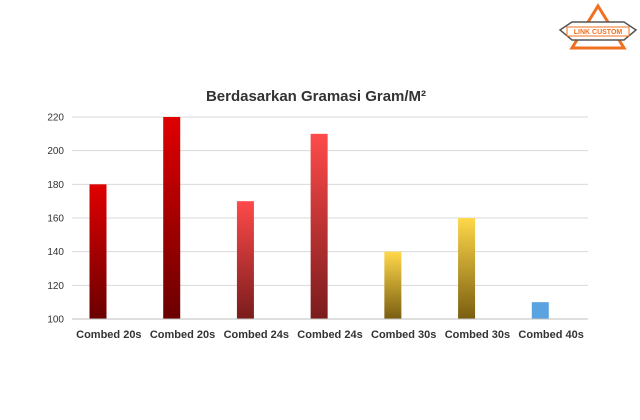  I want to click on logo-text: LINK CUSTOM, so click(598, 32).